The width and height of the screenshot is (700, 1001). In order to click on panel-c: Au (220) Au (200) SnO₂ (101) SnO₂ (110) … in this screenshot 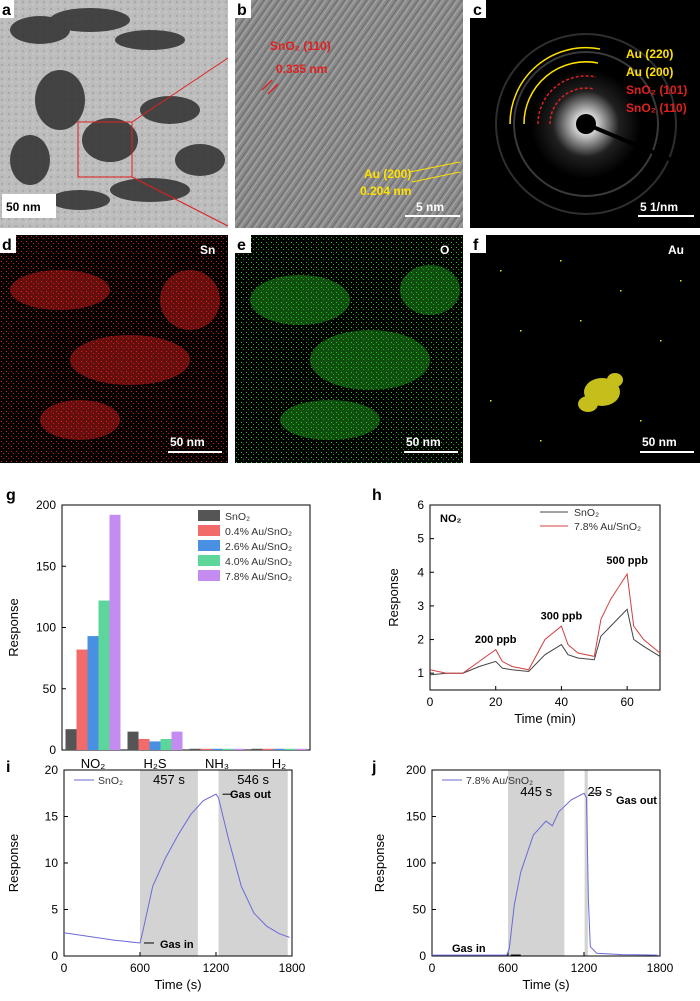, I will do `click(585, 114)`.